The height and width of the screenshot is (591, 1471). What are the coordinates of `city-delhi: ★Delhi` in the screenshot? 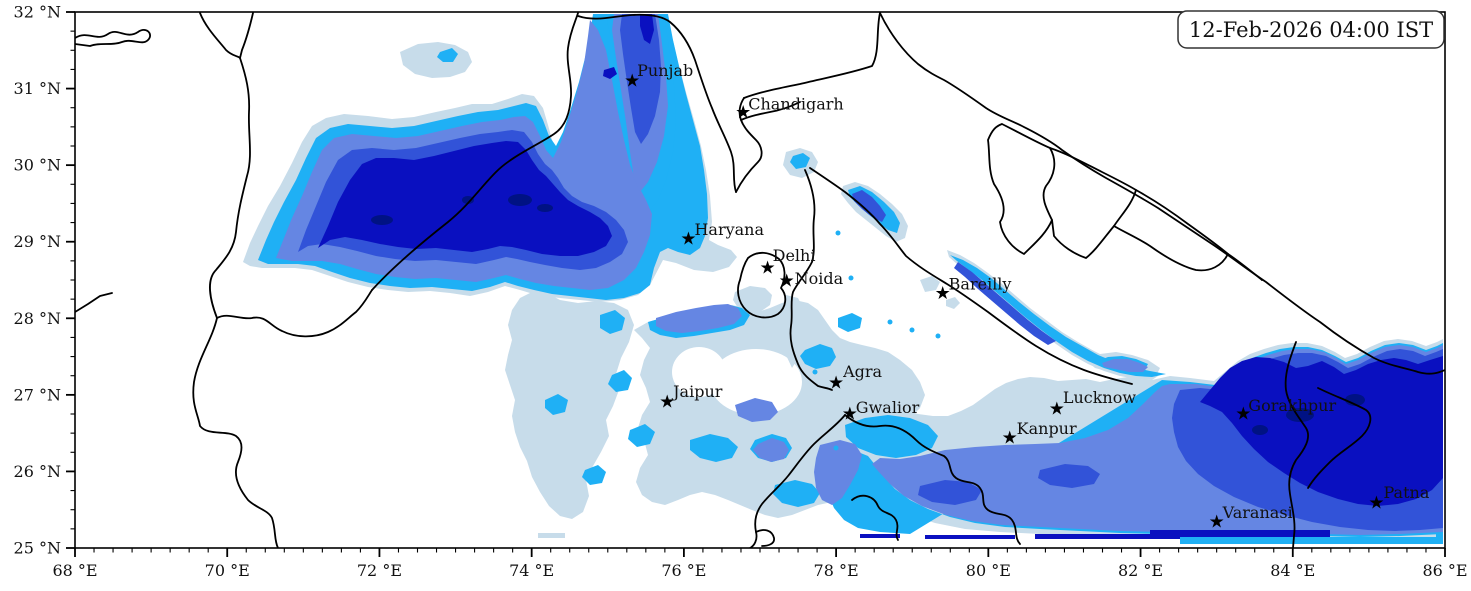 It's located at (788, 262).